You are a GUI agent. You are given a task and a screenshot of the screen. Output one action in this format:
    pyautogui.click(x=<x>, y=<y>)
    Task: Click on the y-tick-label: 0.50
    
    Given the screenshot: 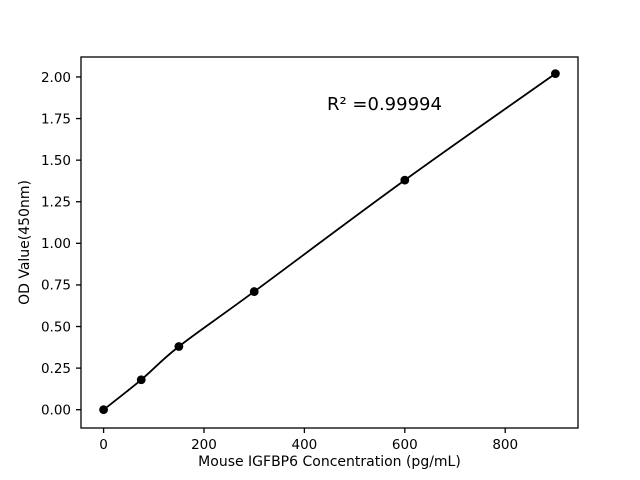 What is the action you would take?
    pyautogui.click(x=56, y=327)
    